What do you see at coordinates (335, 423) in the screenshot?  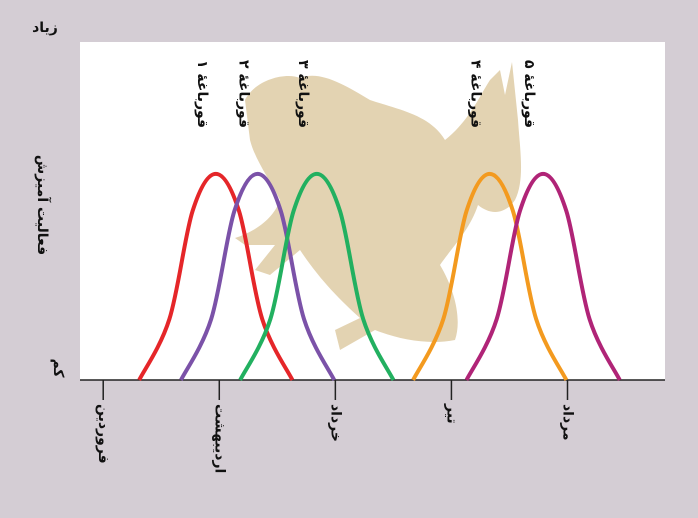 I see `x-tick-label: خرداد` at bounding box center [335, 423].